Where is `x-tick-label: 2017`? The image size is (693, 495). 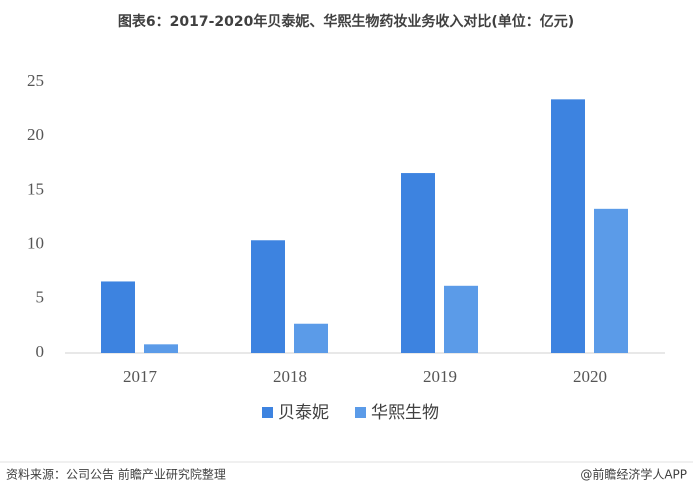
x-tick-label: 2017 is located at coordinates (140, 376).